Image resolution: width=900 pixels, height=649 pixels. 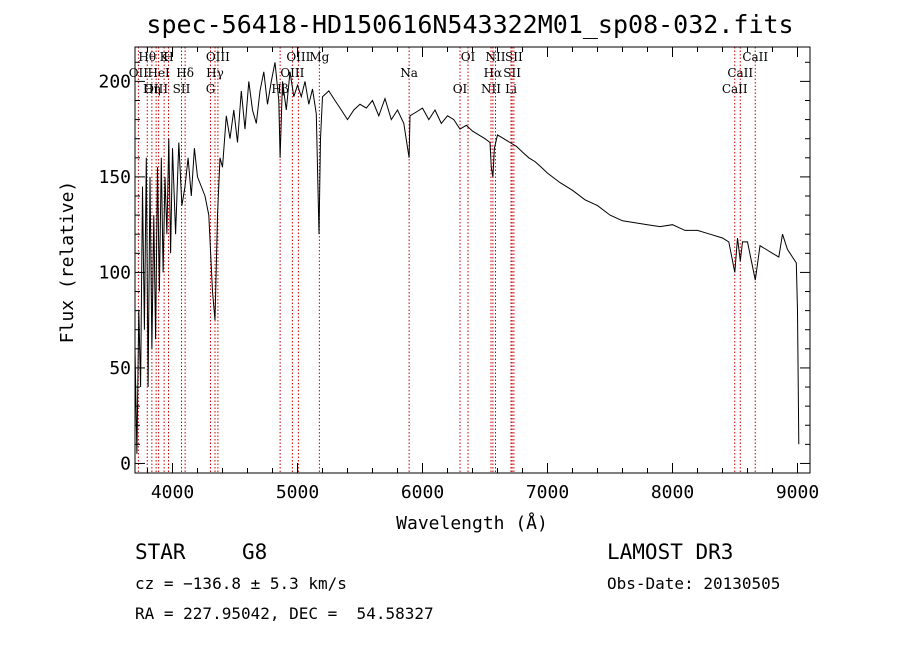 I want to click on y-tick-label: 50, so click(x=120, y=368).